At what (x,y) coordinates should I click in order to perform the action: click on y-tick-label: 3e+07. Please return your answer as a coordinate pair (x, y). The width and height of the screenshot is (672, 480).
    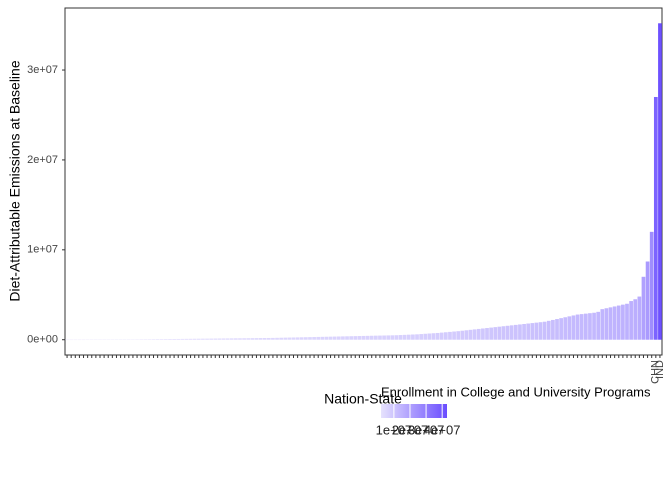
    Looking at the image, I should click on (42, 70).